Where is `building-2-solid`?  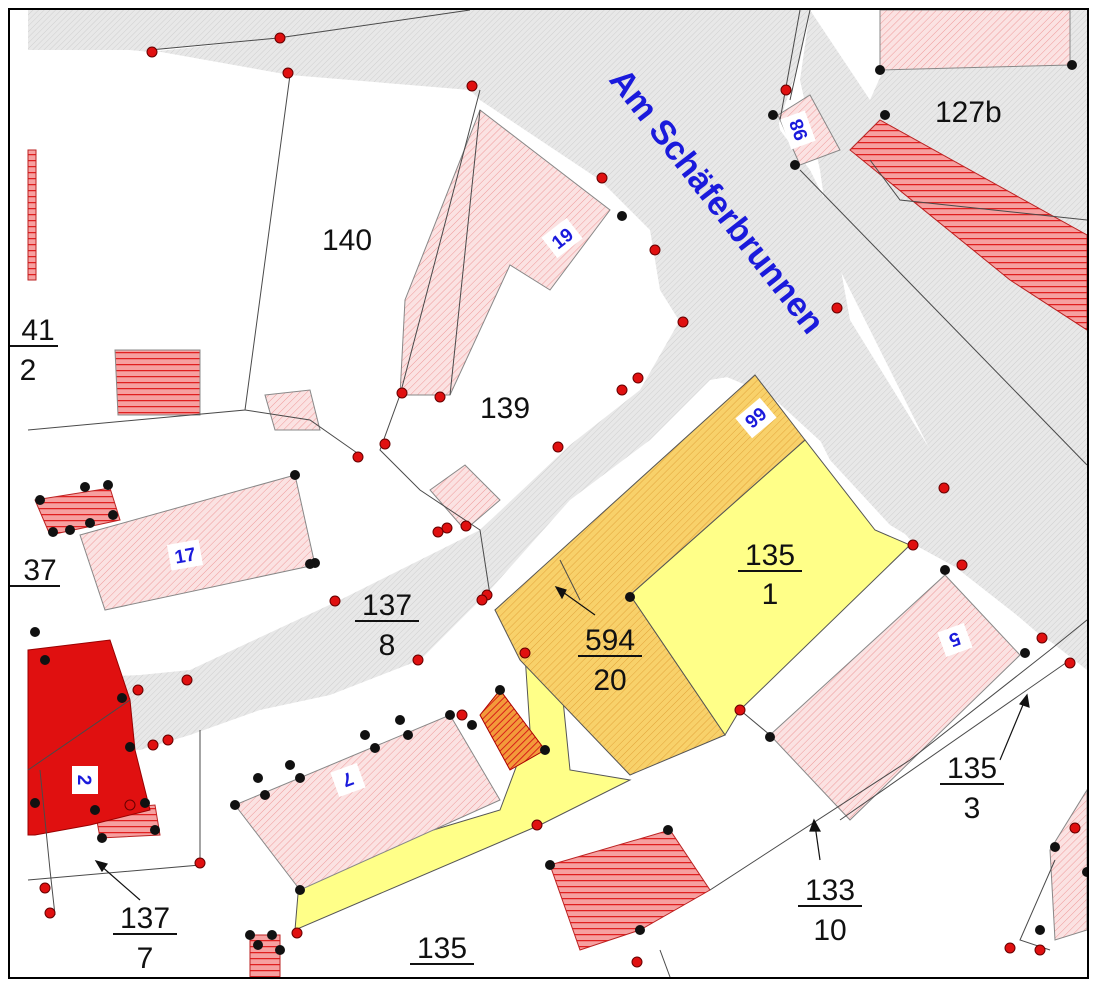
building-2-solid is located at coordinates (89, 737).